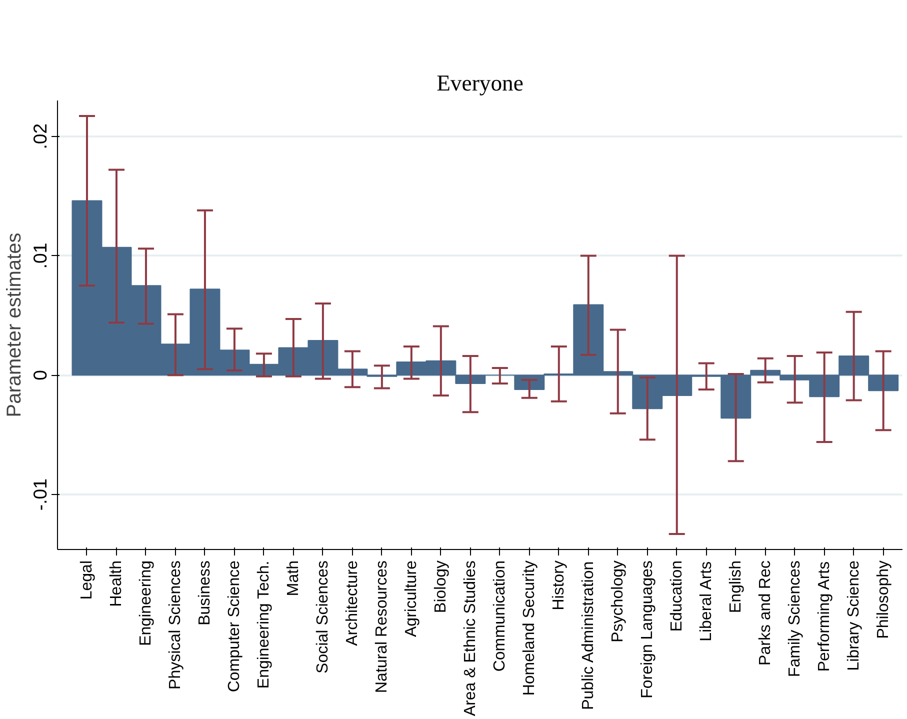 This screenshot has width=907, height=719. I want to click on x-tick-label: English, so click(735, 586).